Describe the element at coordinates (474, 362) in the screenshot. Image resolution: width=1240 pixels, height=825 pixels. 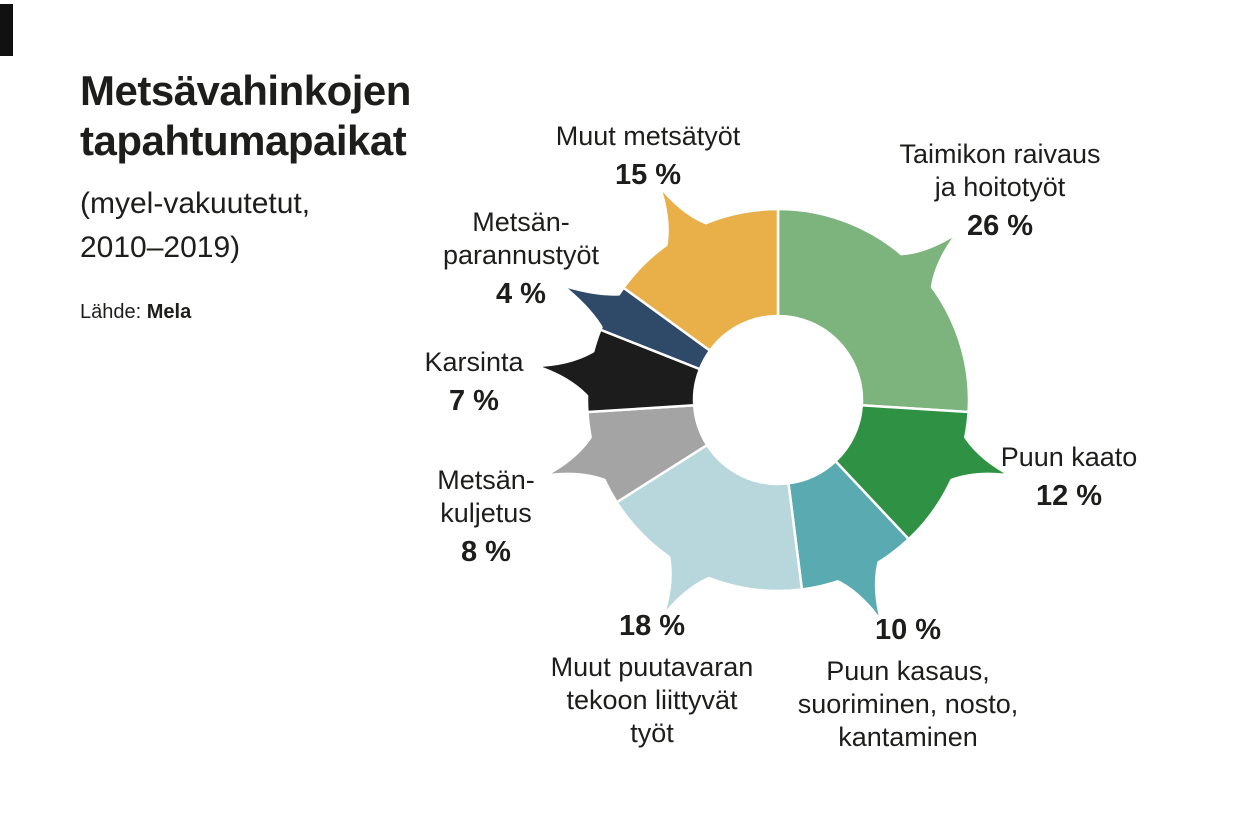
I see `slice-label: Karsinta` at that location.